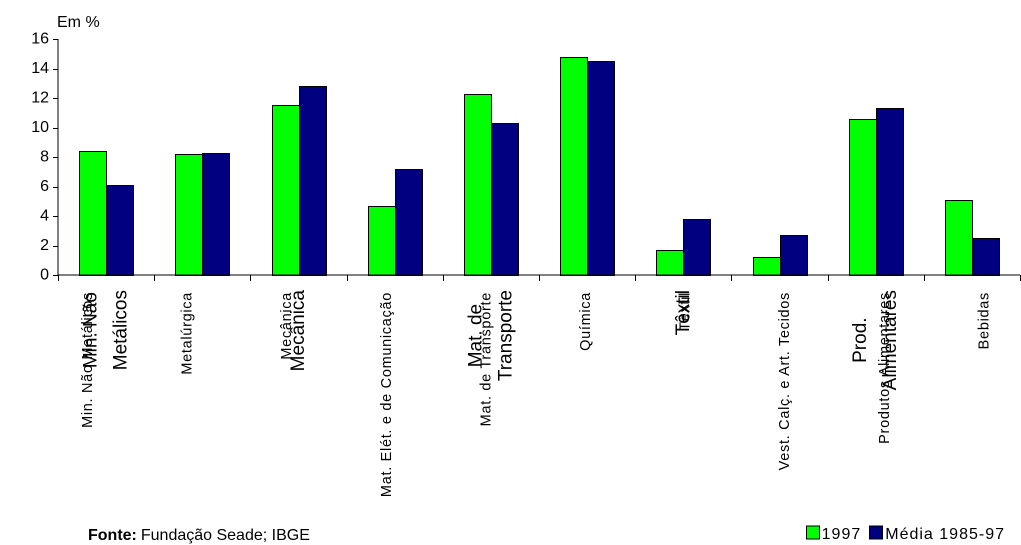 Image resolution: width=1021 pixels, height=545 pixels. What do you see at coordinates (40, 127) in the screenshot?
I see `y-tick-label-10: 10` at bounding box center [40, 127].